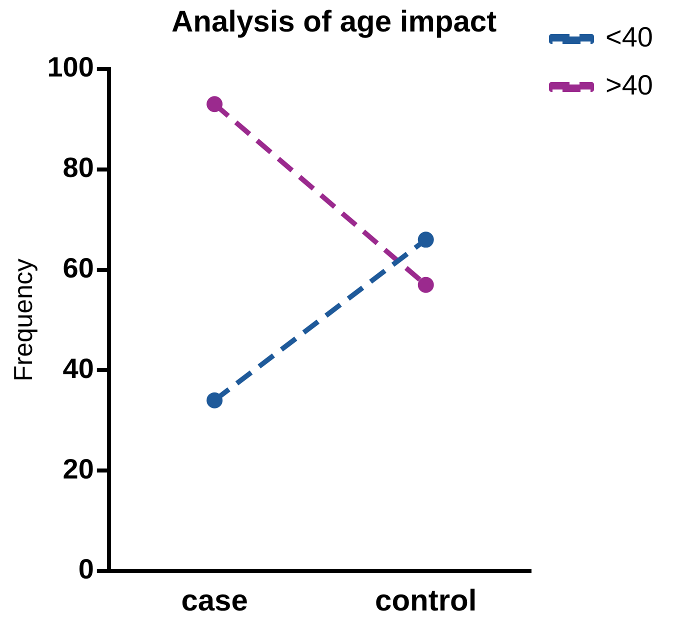  I want to click on x-tick-label: control, so click(426, 601).